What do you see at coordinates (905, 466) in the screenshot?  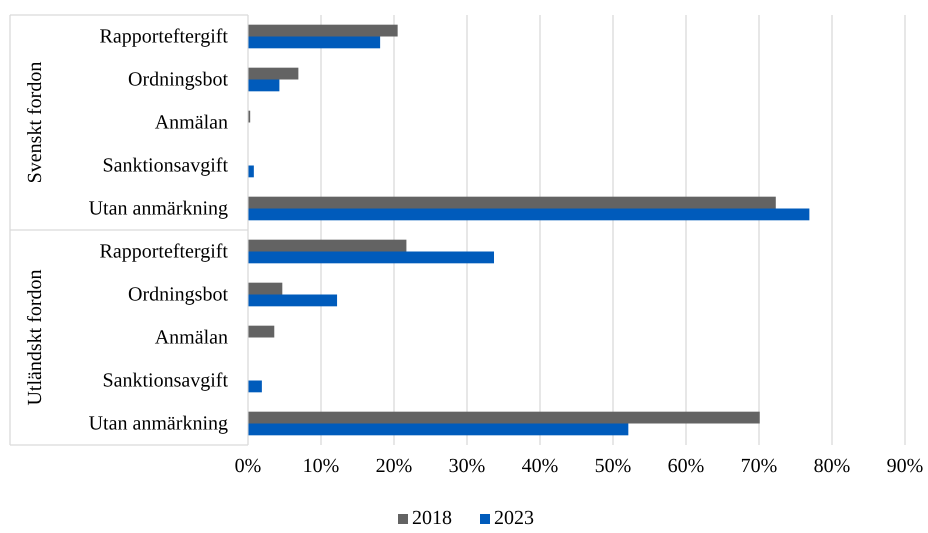 I see `x-tick-label: 90%` at bounding box center [905, 466].